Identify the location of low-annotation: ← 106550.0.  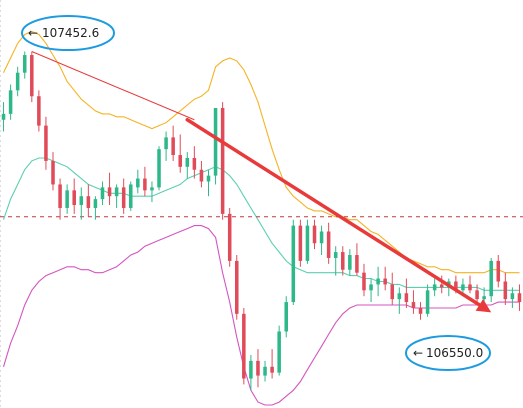
(448, 353).